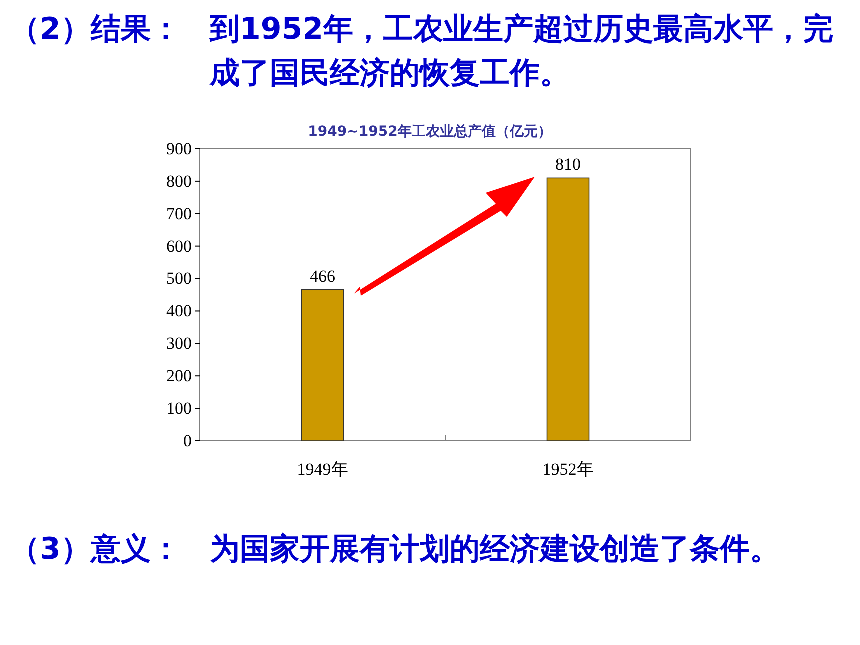 Image resolution: width=860 pixels, height=645 pixels. I want to click on y-tick-label: 500, so click(179, 278).